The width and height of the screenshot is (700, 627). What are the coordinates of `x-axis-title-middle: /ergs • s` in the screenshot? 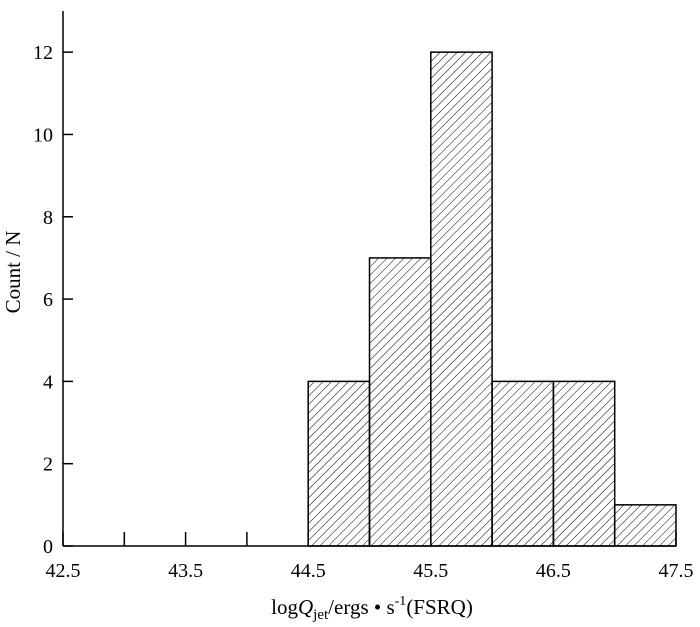 It's located at (361, 607).